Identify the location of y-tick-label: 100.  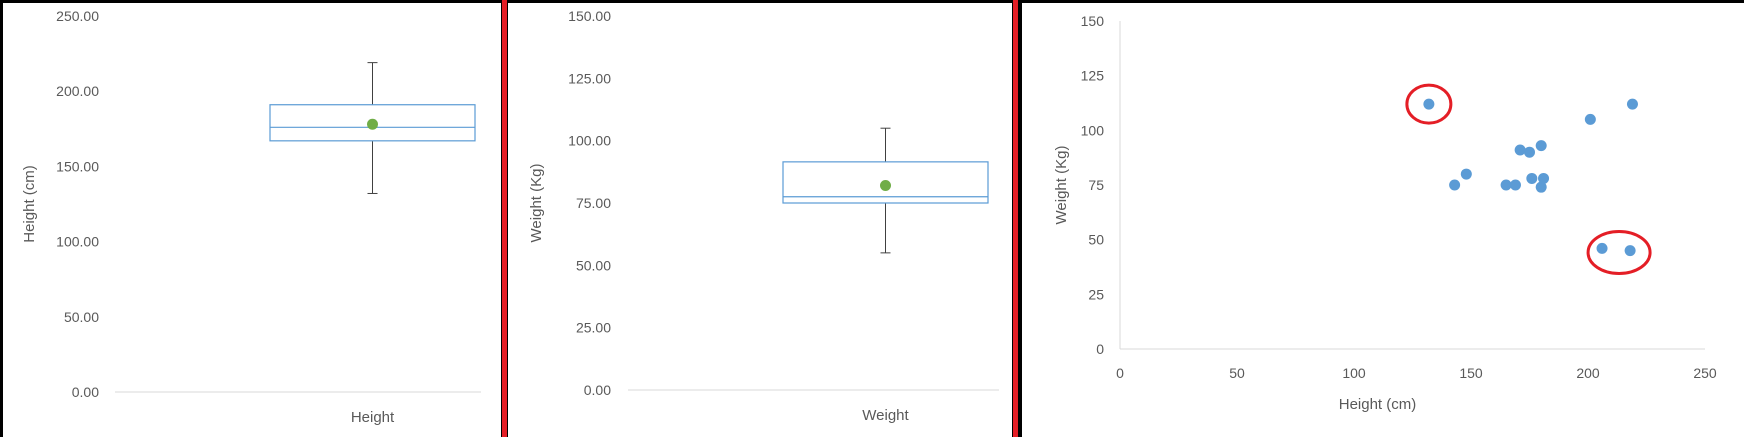
(1093, 130).